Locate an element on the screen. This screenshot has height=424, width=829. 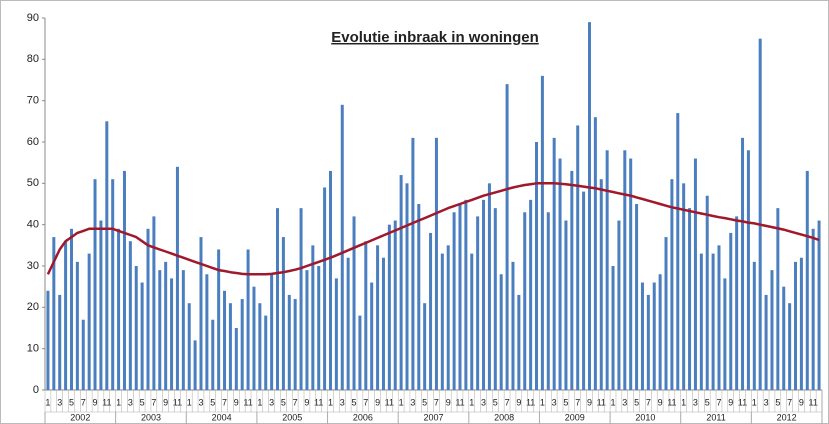
y-tick-label: 50 is located at coordinates (33, 183).